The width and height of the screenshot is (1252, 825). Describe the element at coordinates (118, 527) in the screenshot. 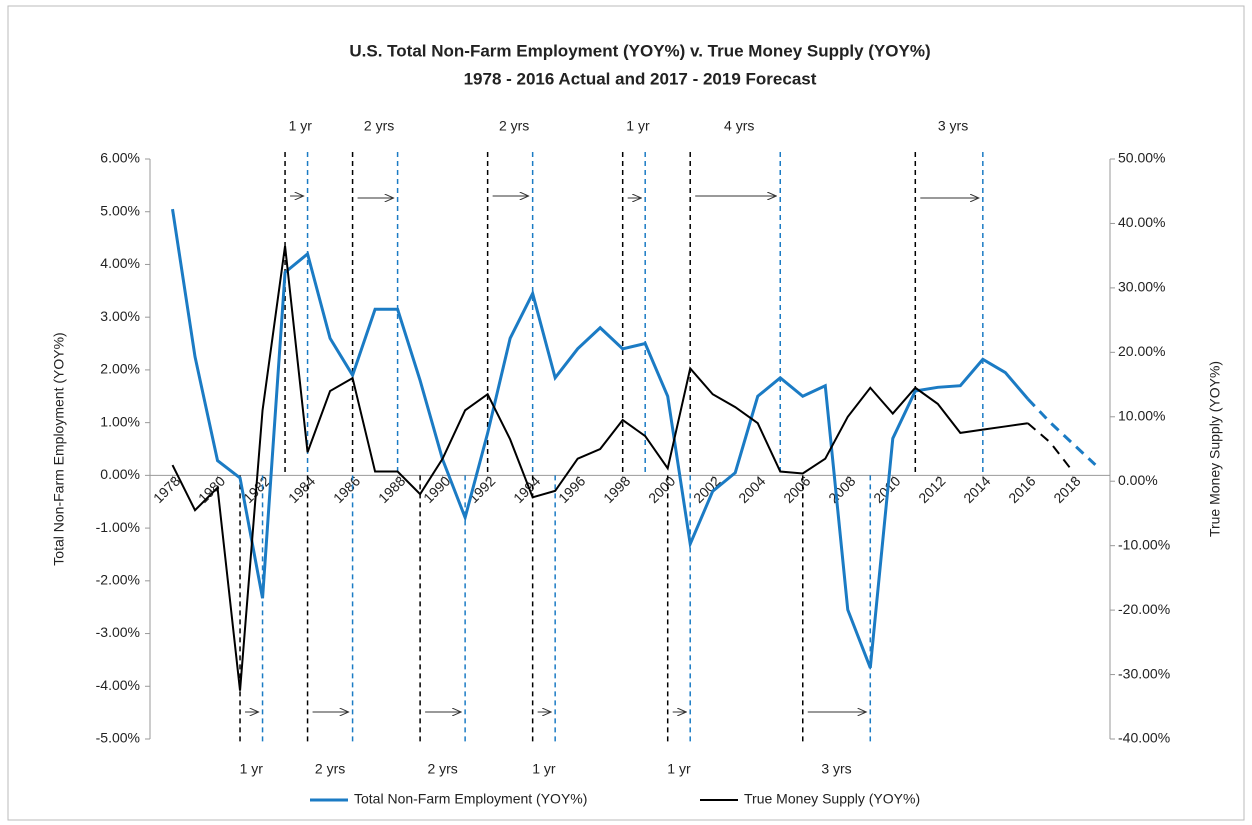

I see `y-tick-label: -1.00%` at that location.